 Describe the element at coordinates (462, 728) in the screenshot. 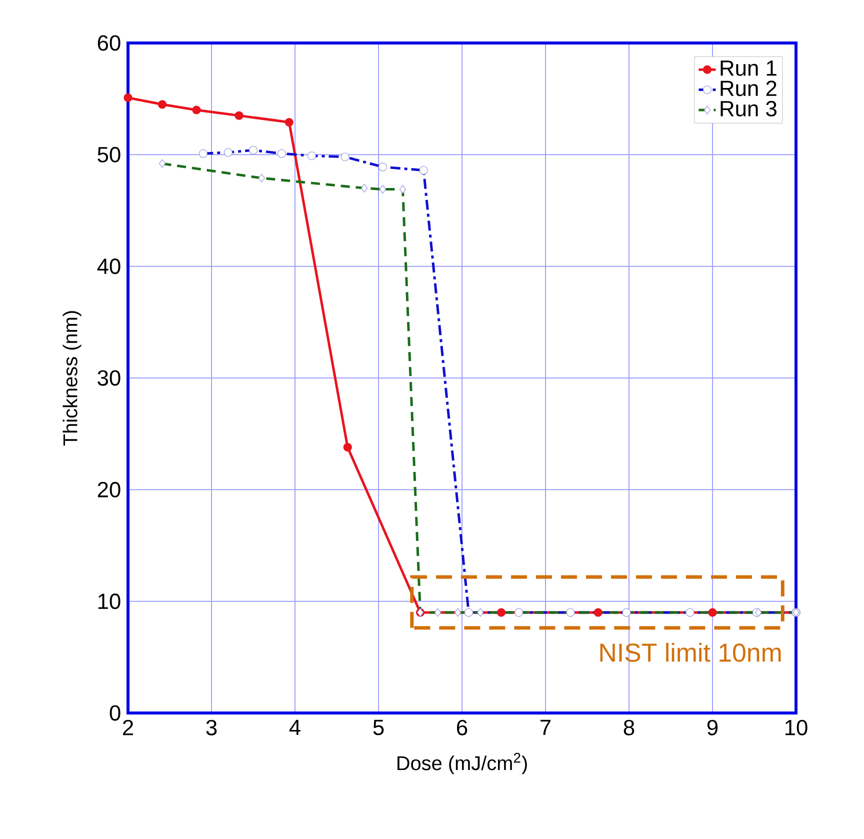

I see `x-tick-label: 6` at that location.